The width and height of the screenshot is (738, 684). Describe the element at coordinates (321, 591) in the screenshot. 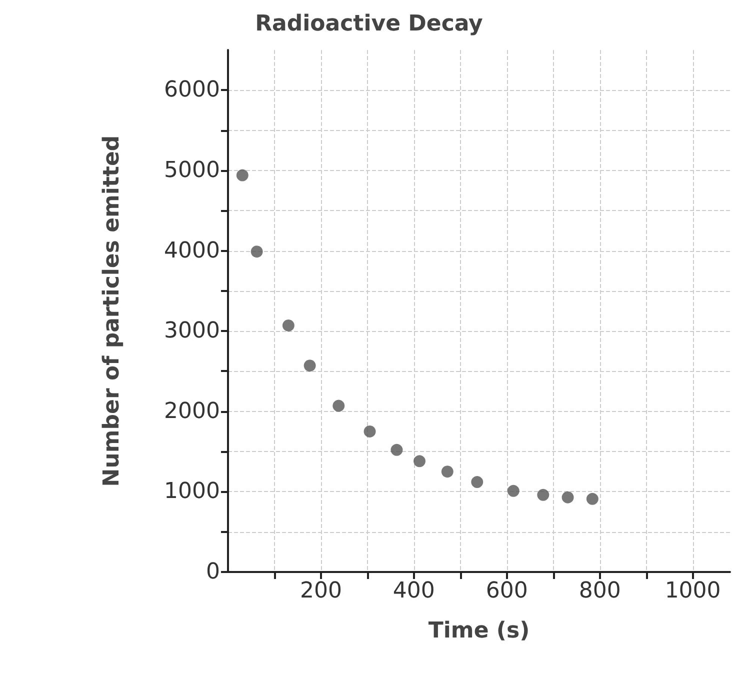

I see `x-tick-label: 200` at that location.